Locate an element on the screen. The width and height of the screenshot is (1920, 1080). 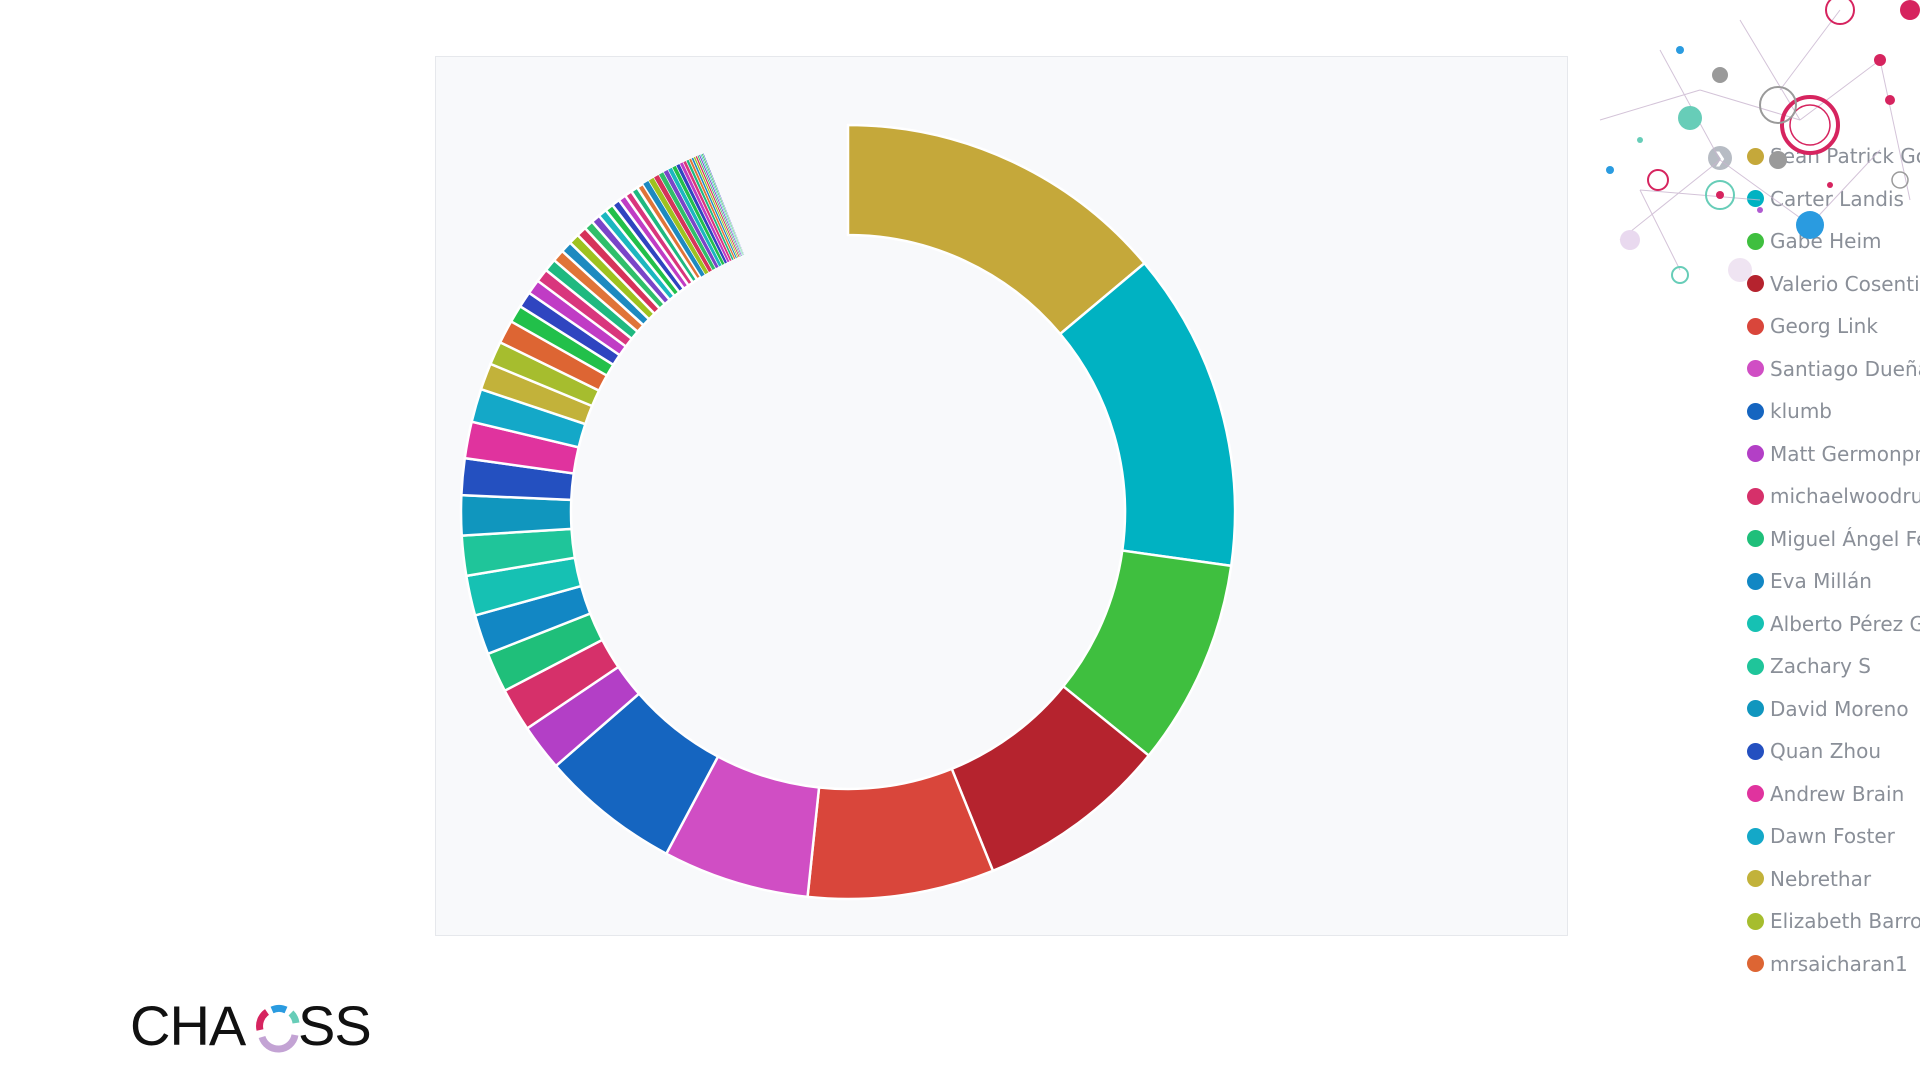
legend-label: Zachary S is located at coordinates (1820, 666).